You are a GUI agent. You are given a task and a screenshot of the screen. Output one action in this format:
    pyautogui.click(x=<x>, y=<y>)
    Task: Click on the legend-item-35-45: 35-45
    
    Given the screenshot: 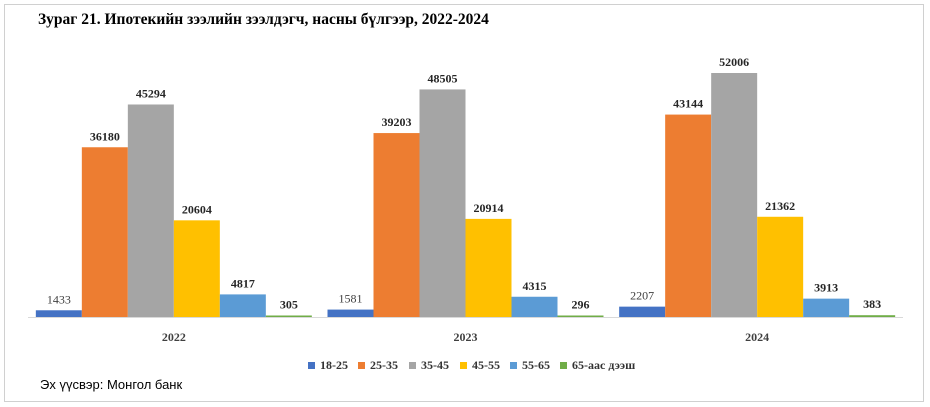 What is the action you would take?
    pyautogui.click(x=429, y=365)
    